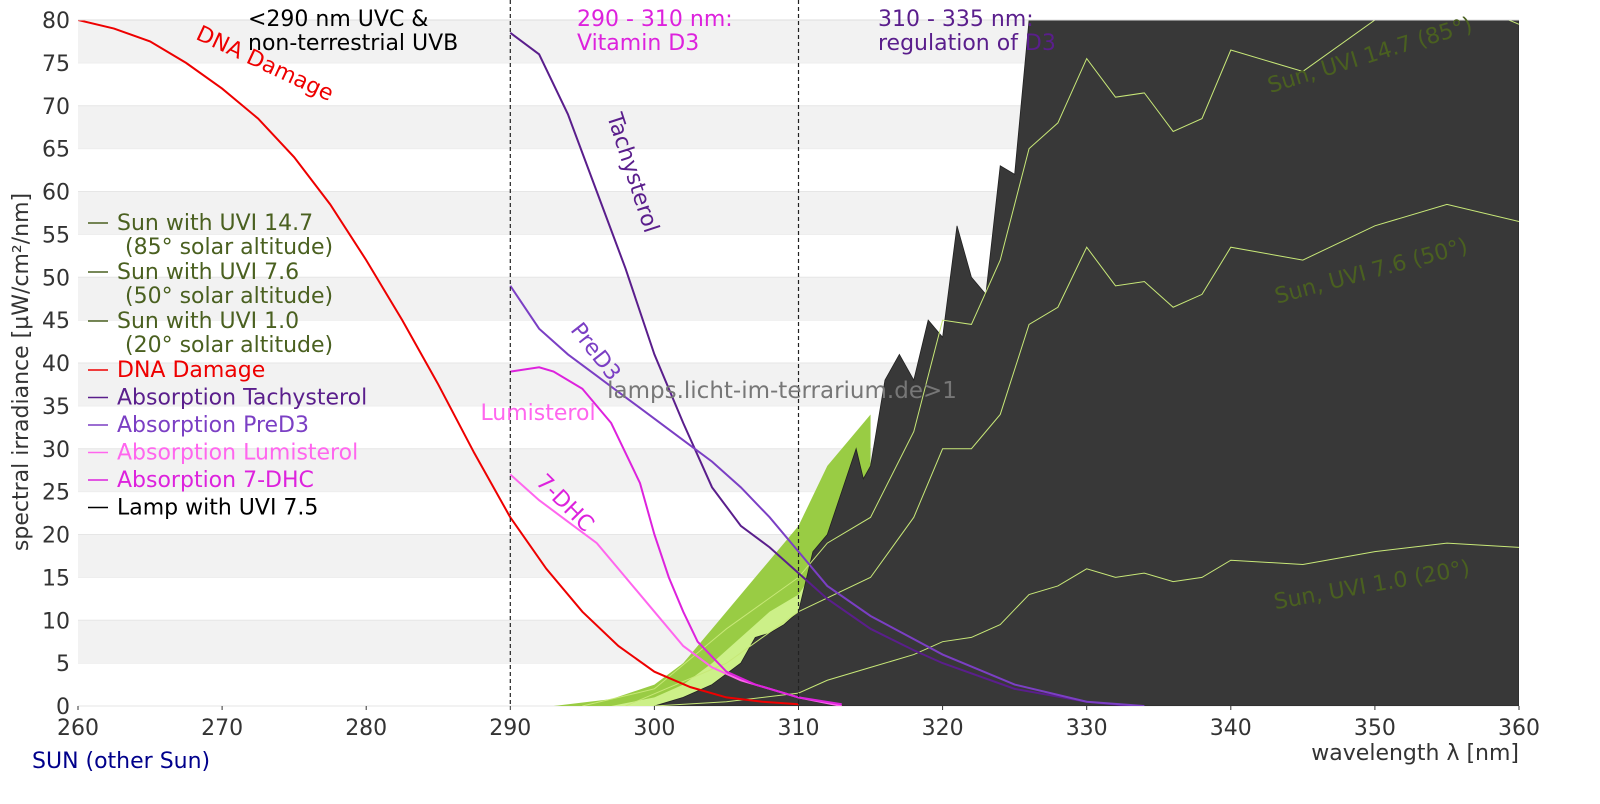 This screenshot has height=804, width=1600. What do you see at coordinates (1375, 728) in the screenshot?
I see `x-tick-label: 350` at bounding box center [1375, 728].